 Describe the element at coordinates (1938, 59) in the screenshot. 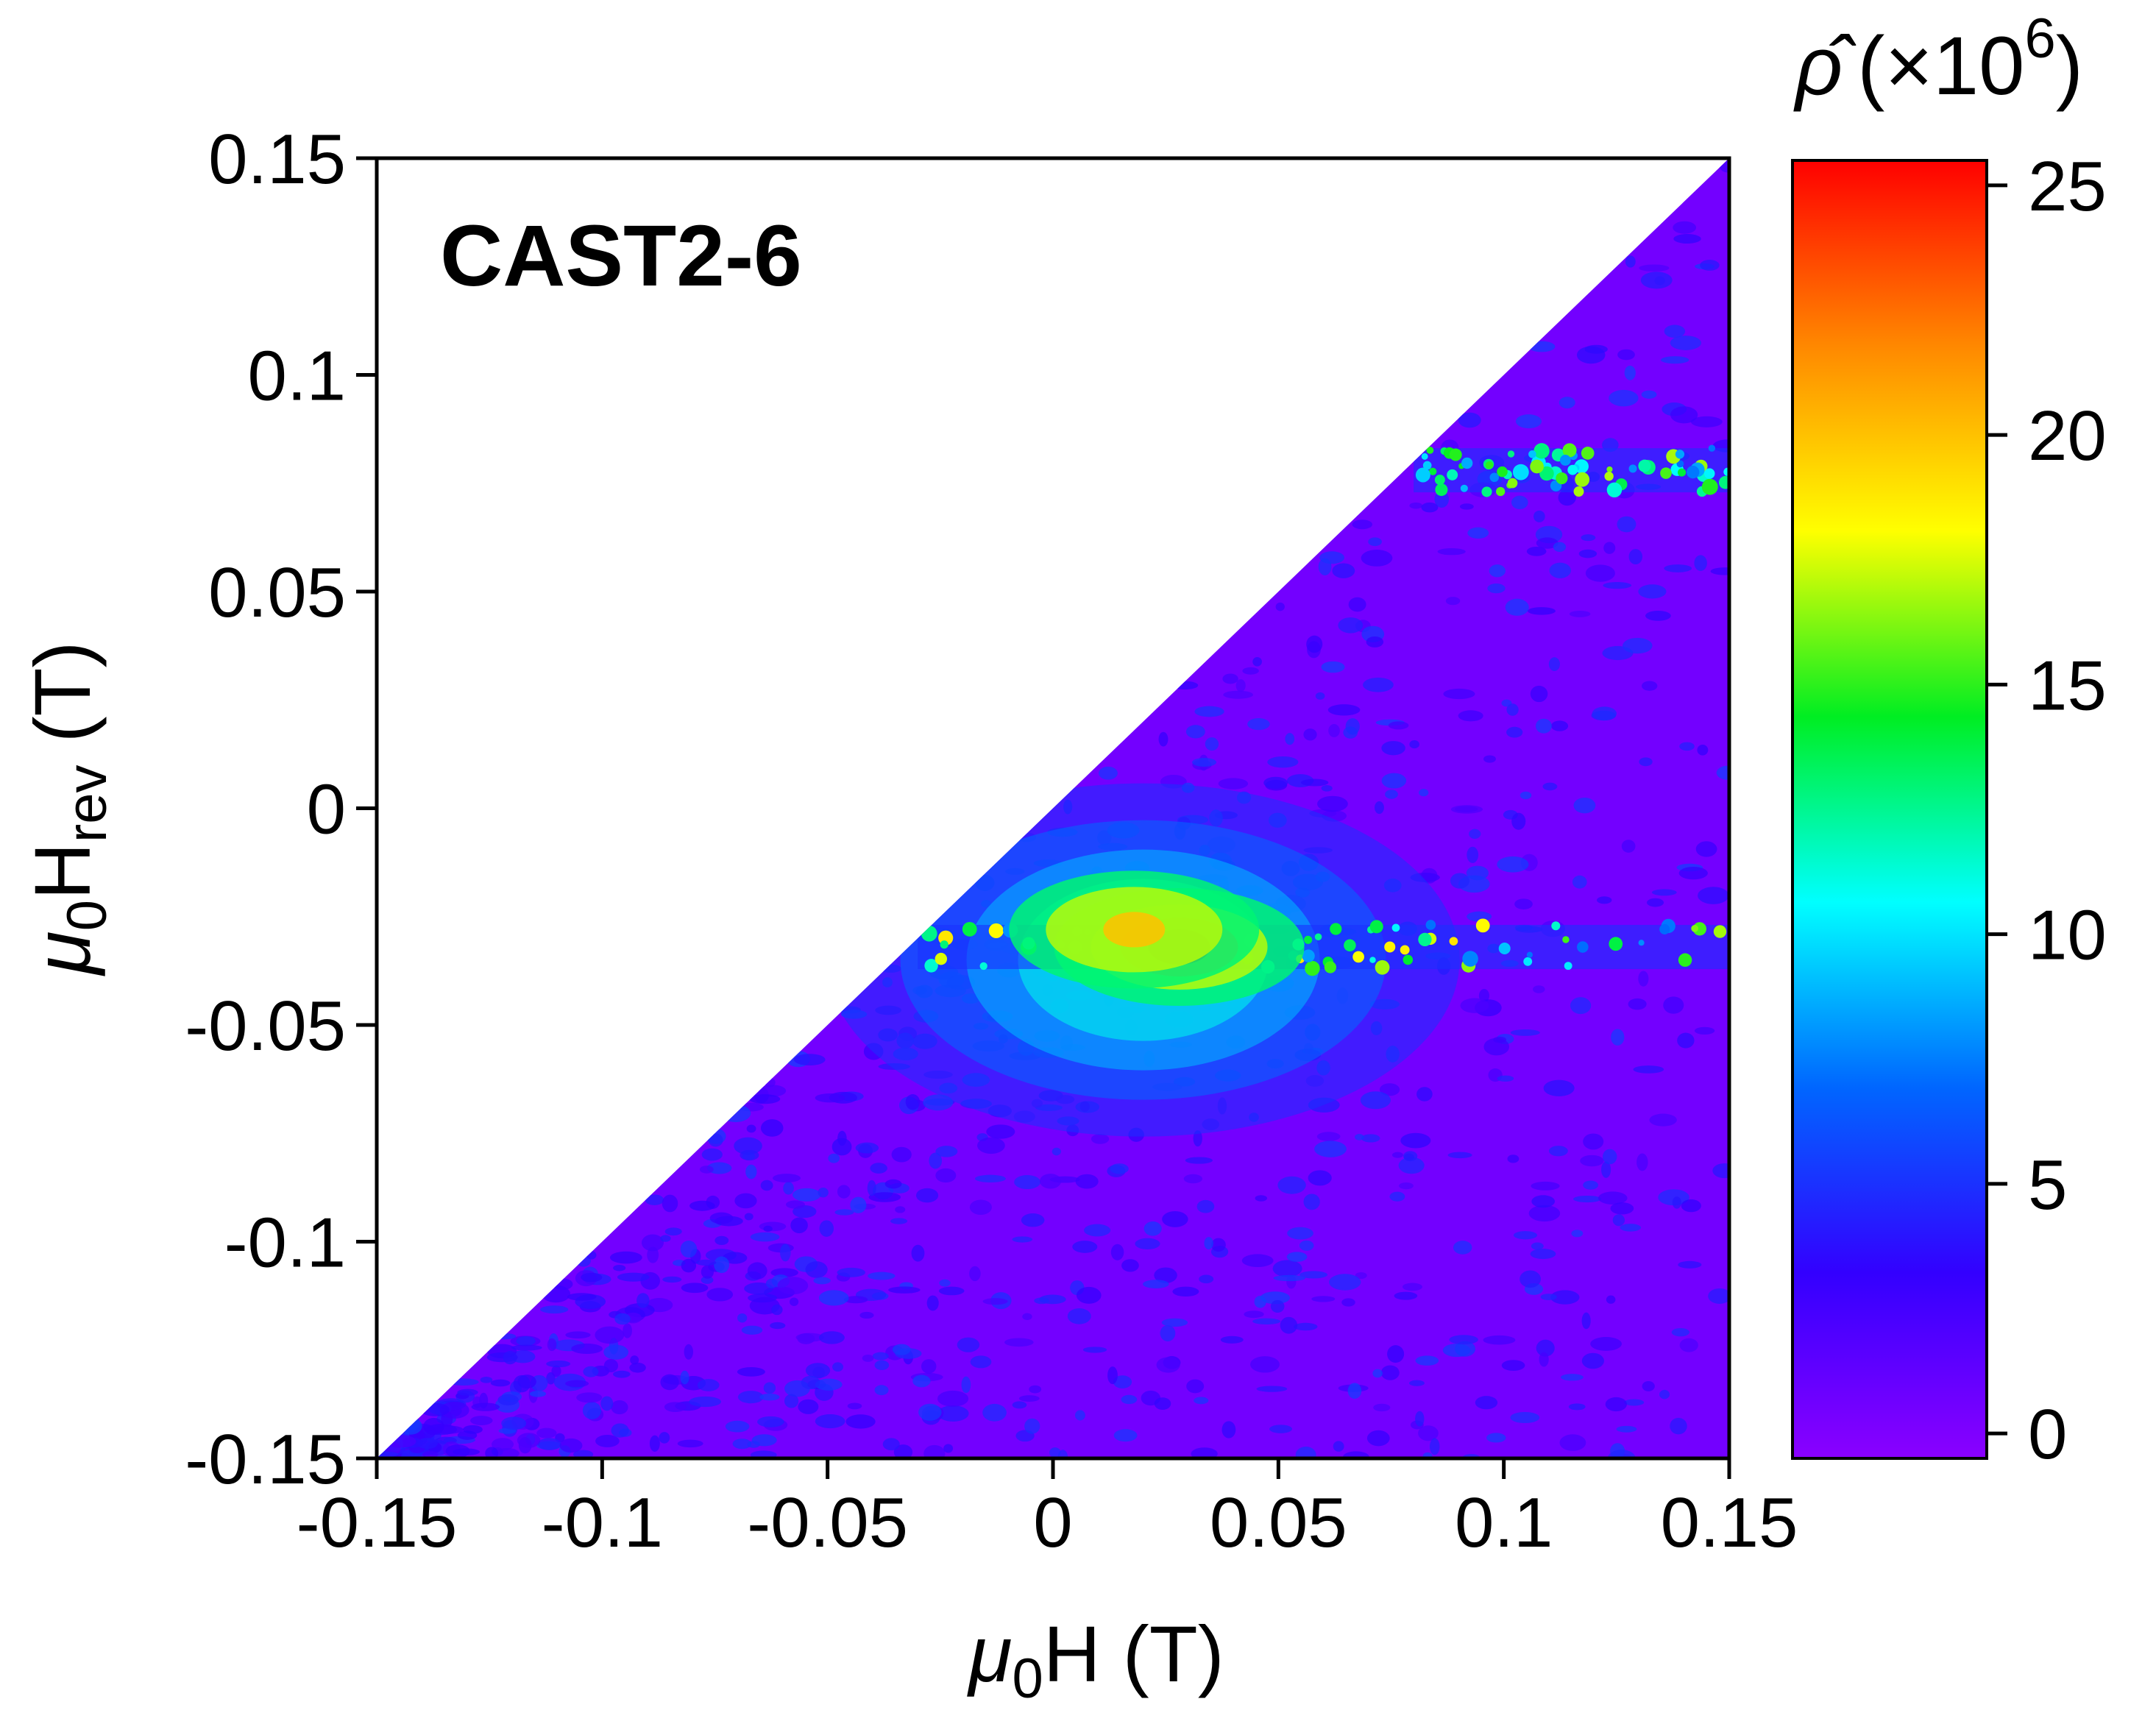

I see `colorbar-title: ρ̂ (×106)` at that location.